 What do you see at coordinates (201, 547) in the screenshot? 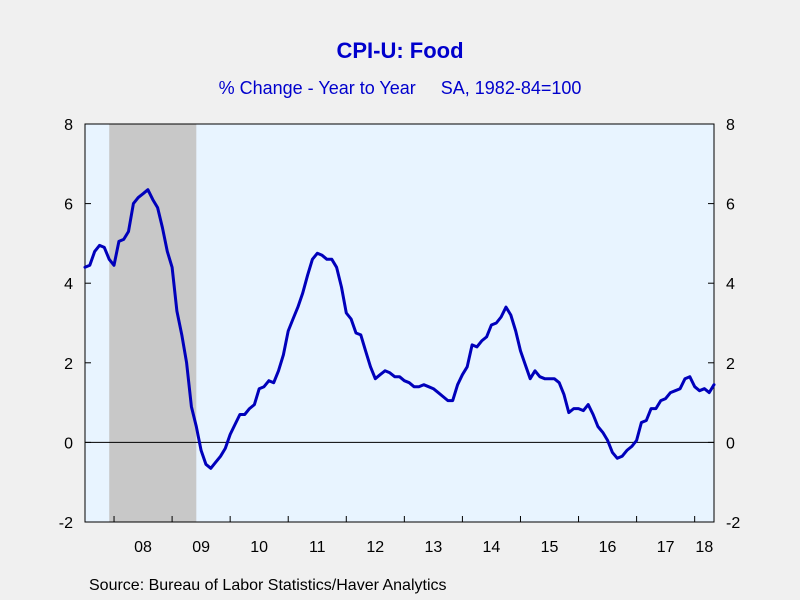
I see `x-tick-label: 09` at bounding box center [201, 547].